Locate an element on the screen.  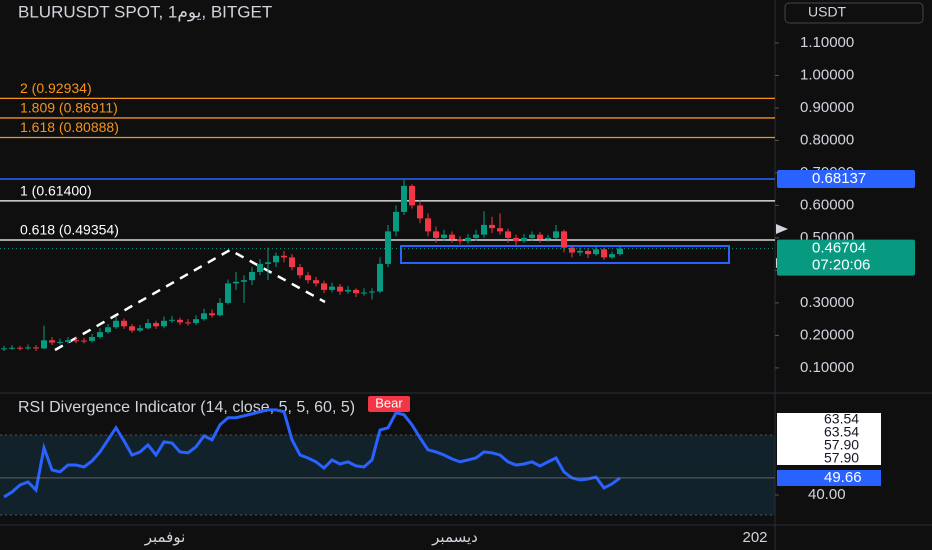
fib-label: 1 (0.61400) is located at coordinates (56, 191).